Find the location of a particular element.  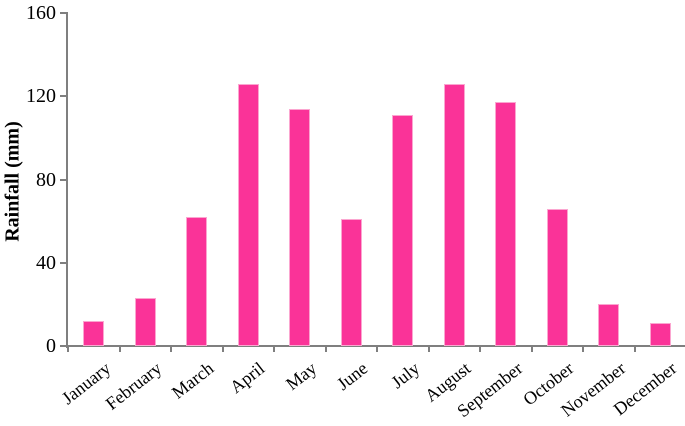

bar-june is located at coordinates (351, 282).